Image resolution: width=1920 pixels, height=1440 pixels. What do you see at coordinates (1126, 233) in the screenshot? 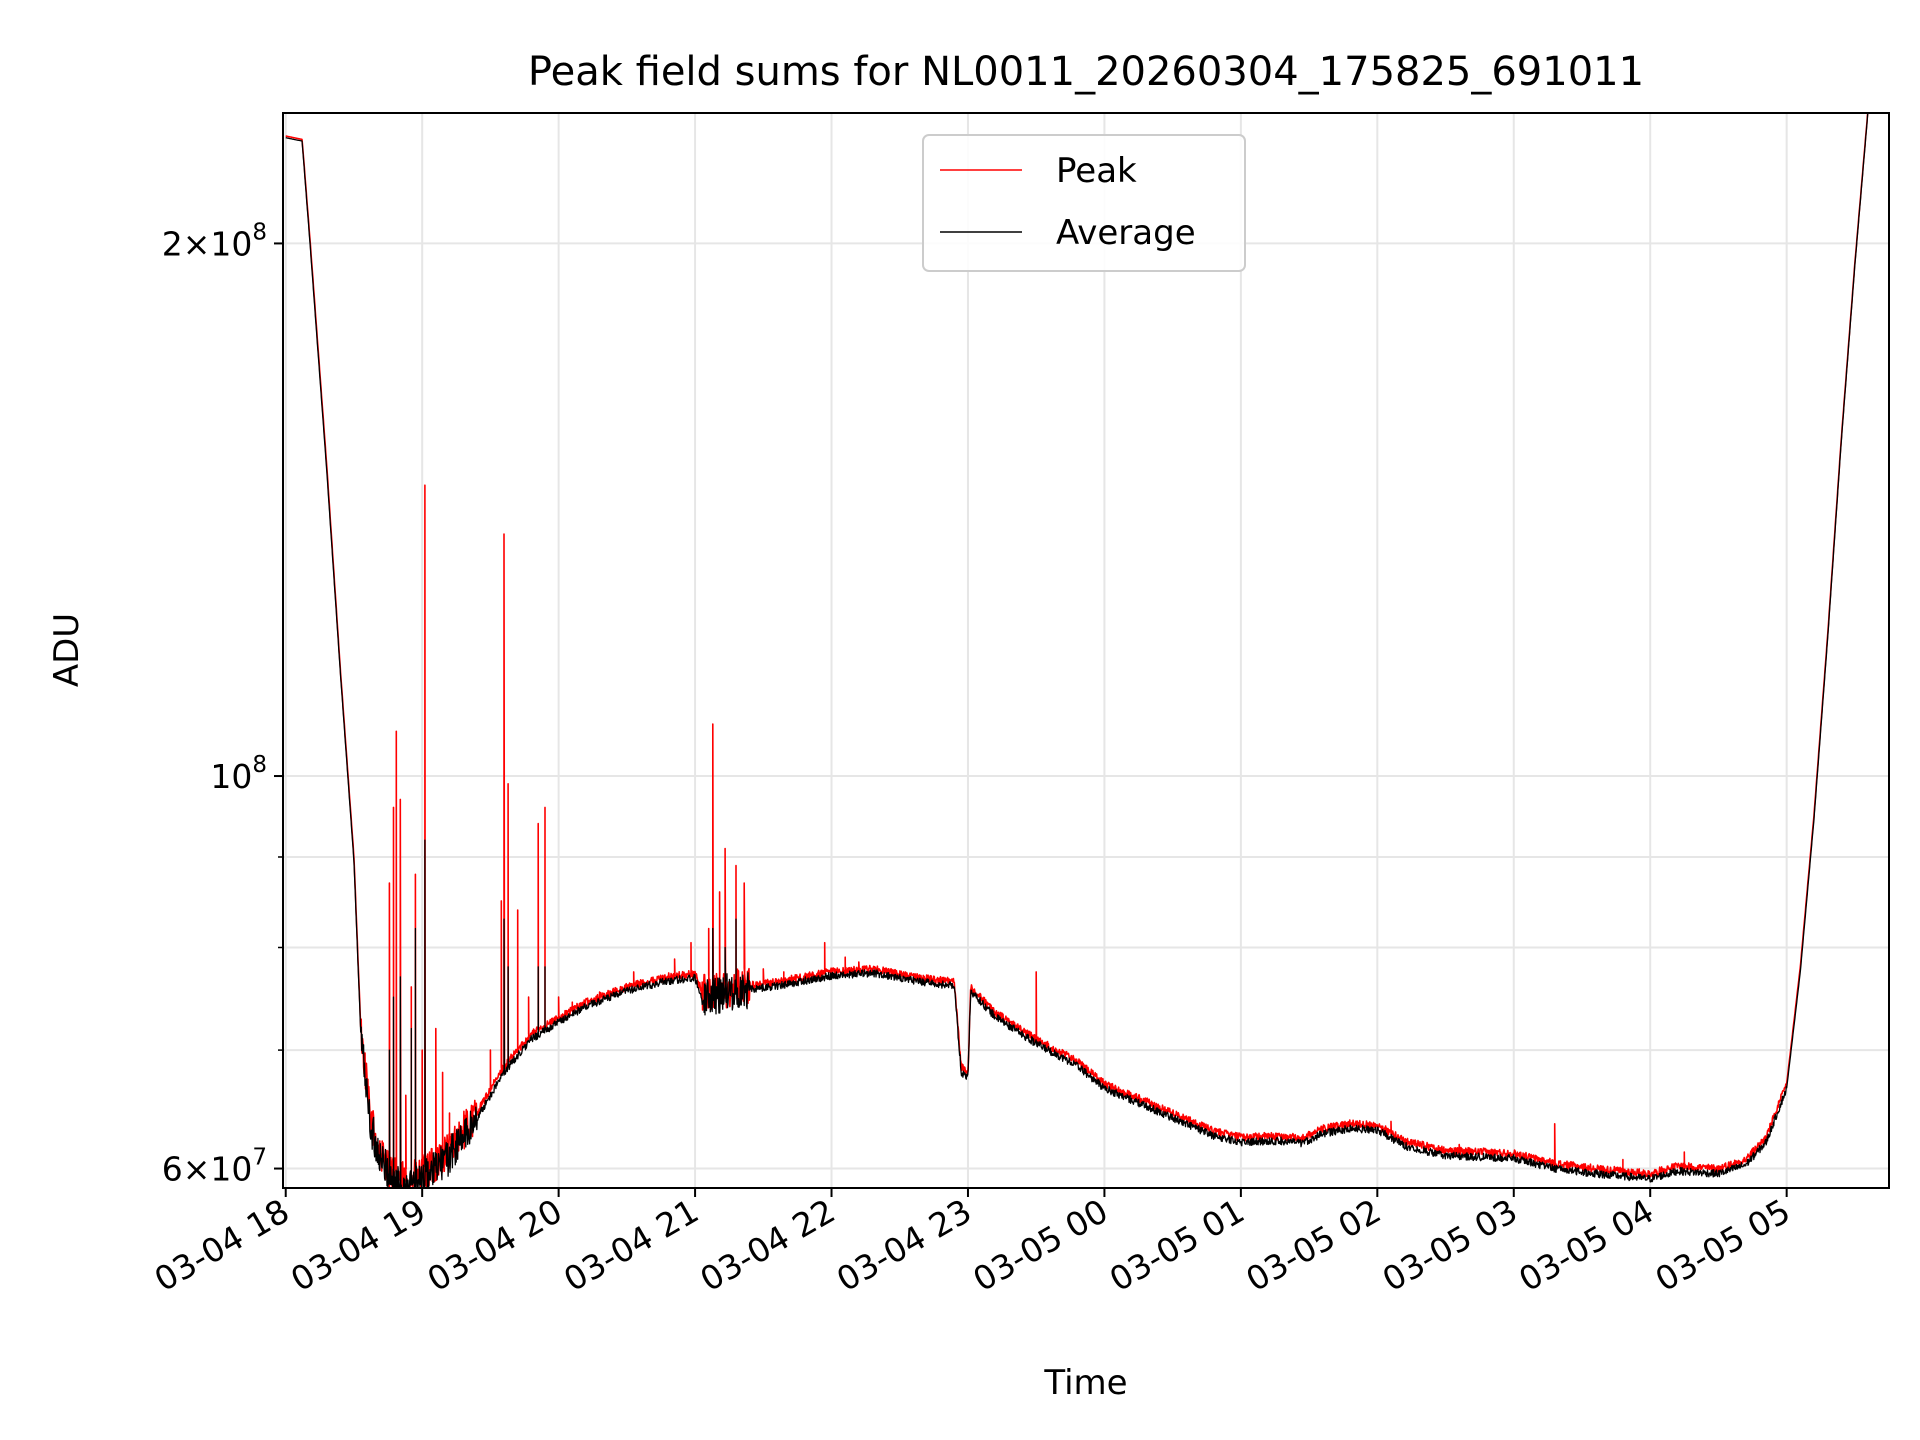
I see `legend-label-average: Average` at bounding box center [1126, 233].